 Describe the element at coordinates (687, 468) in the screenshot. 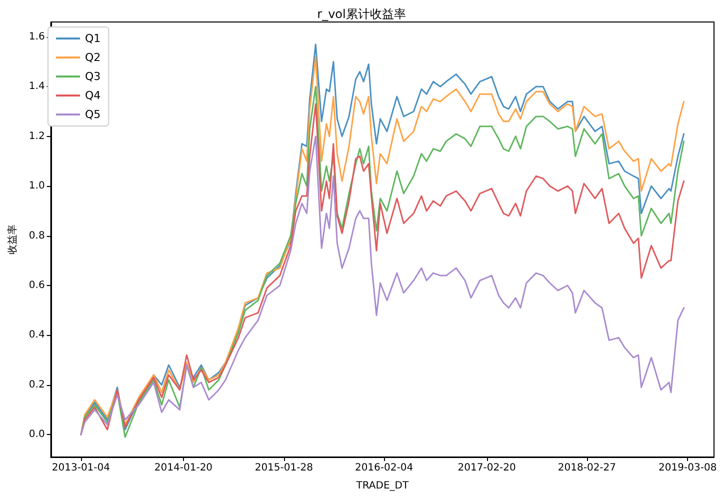

I see `x-tick-label: 2019-03-08` at that location.